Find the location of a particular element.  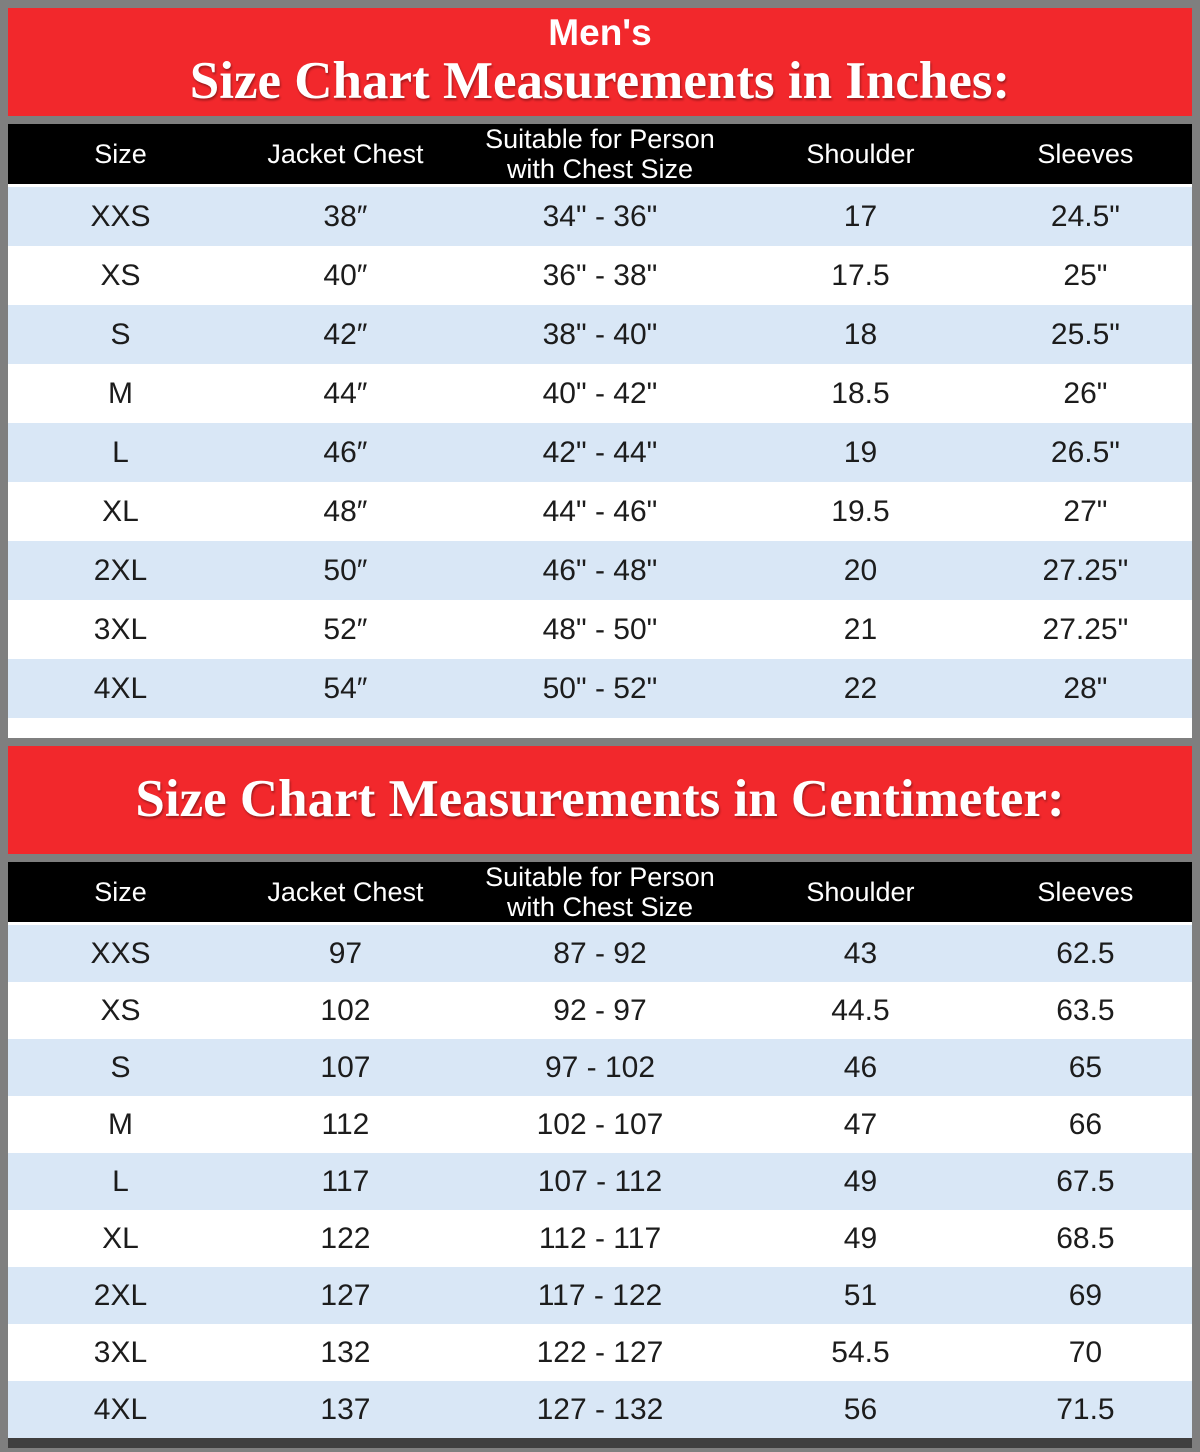

table-cell: 122 - 127 is located at coordinates (600, 1352).